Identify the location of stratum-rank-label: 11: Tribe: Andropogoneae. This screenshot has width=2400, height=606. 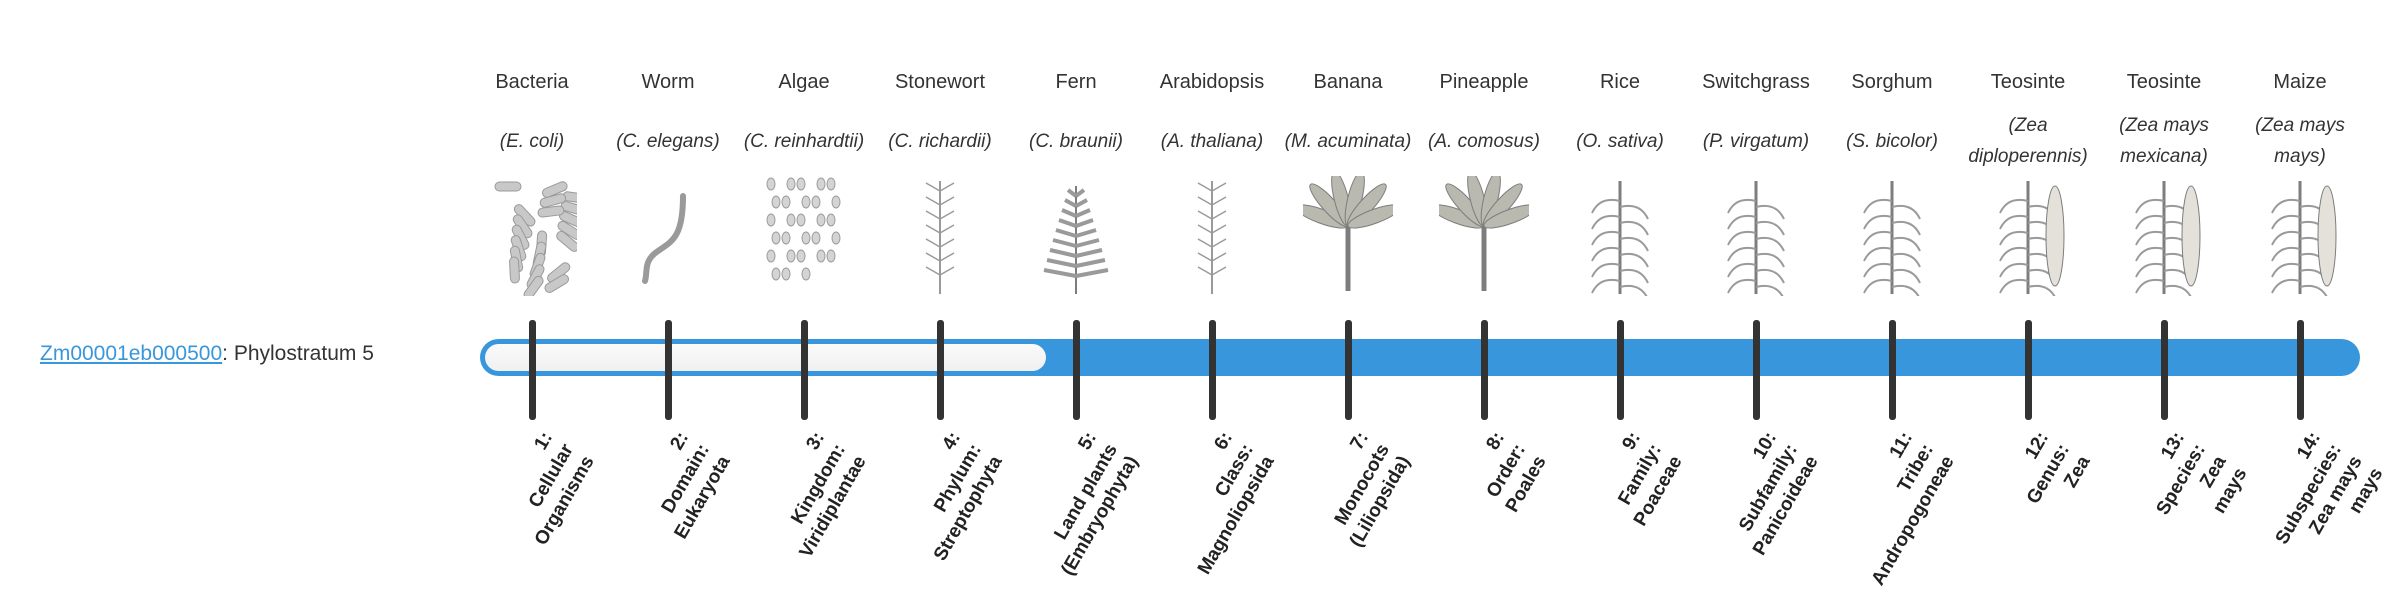
(1891, 511).